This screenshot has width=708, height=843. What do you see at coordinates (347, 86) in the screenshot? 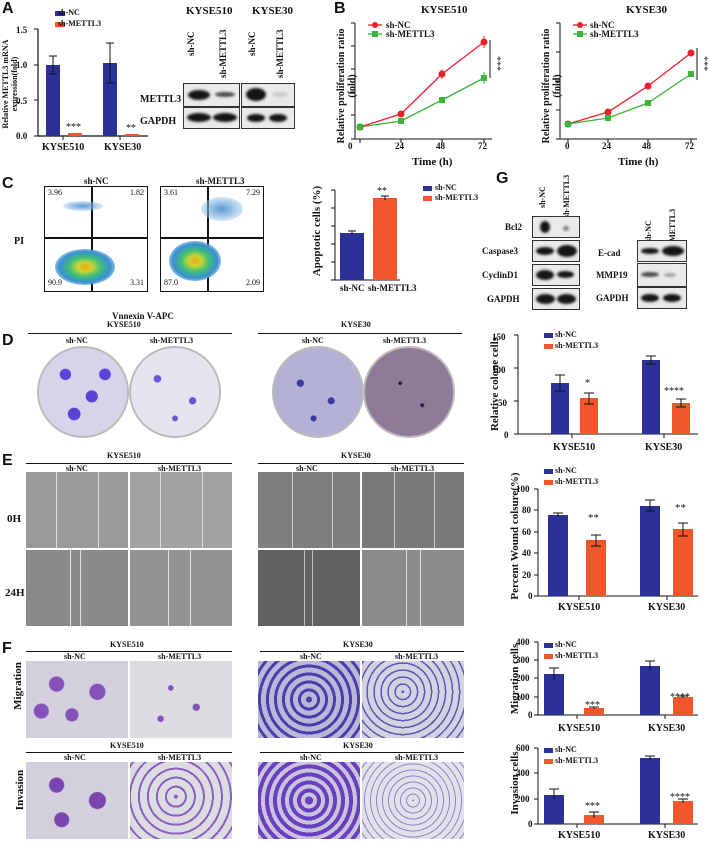
I see `b1-ylabel: Relative proliferation ratio (fold)` at bounding box center [347, 86].